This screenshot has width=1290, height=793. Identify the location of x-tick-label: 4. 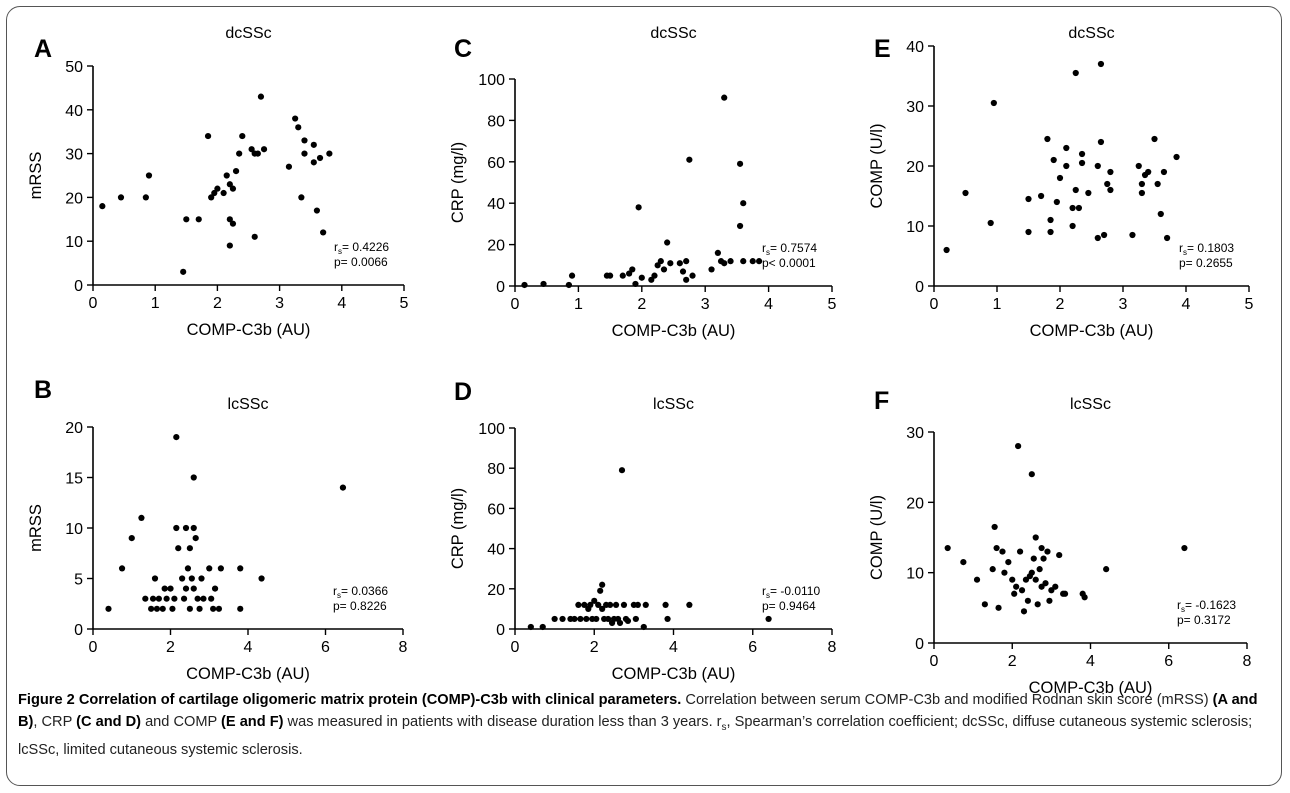
(673, 647).